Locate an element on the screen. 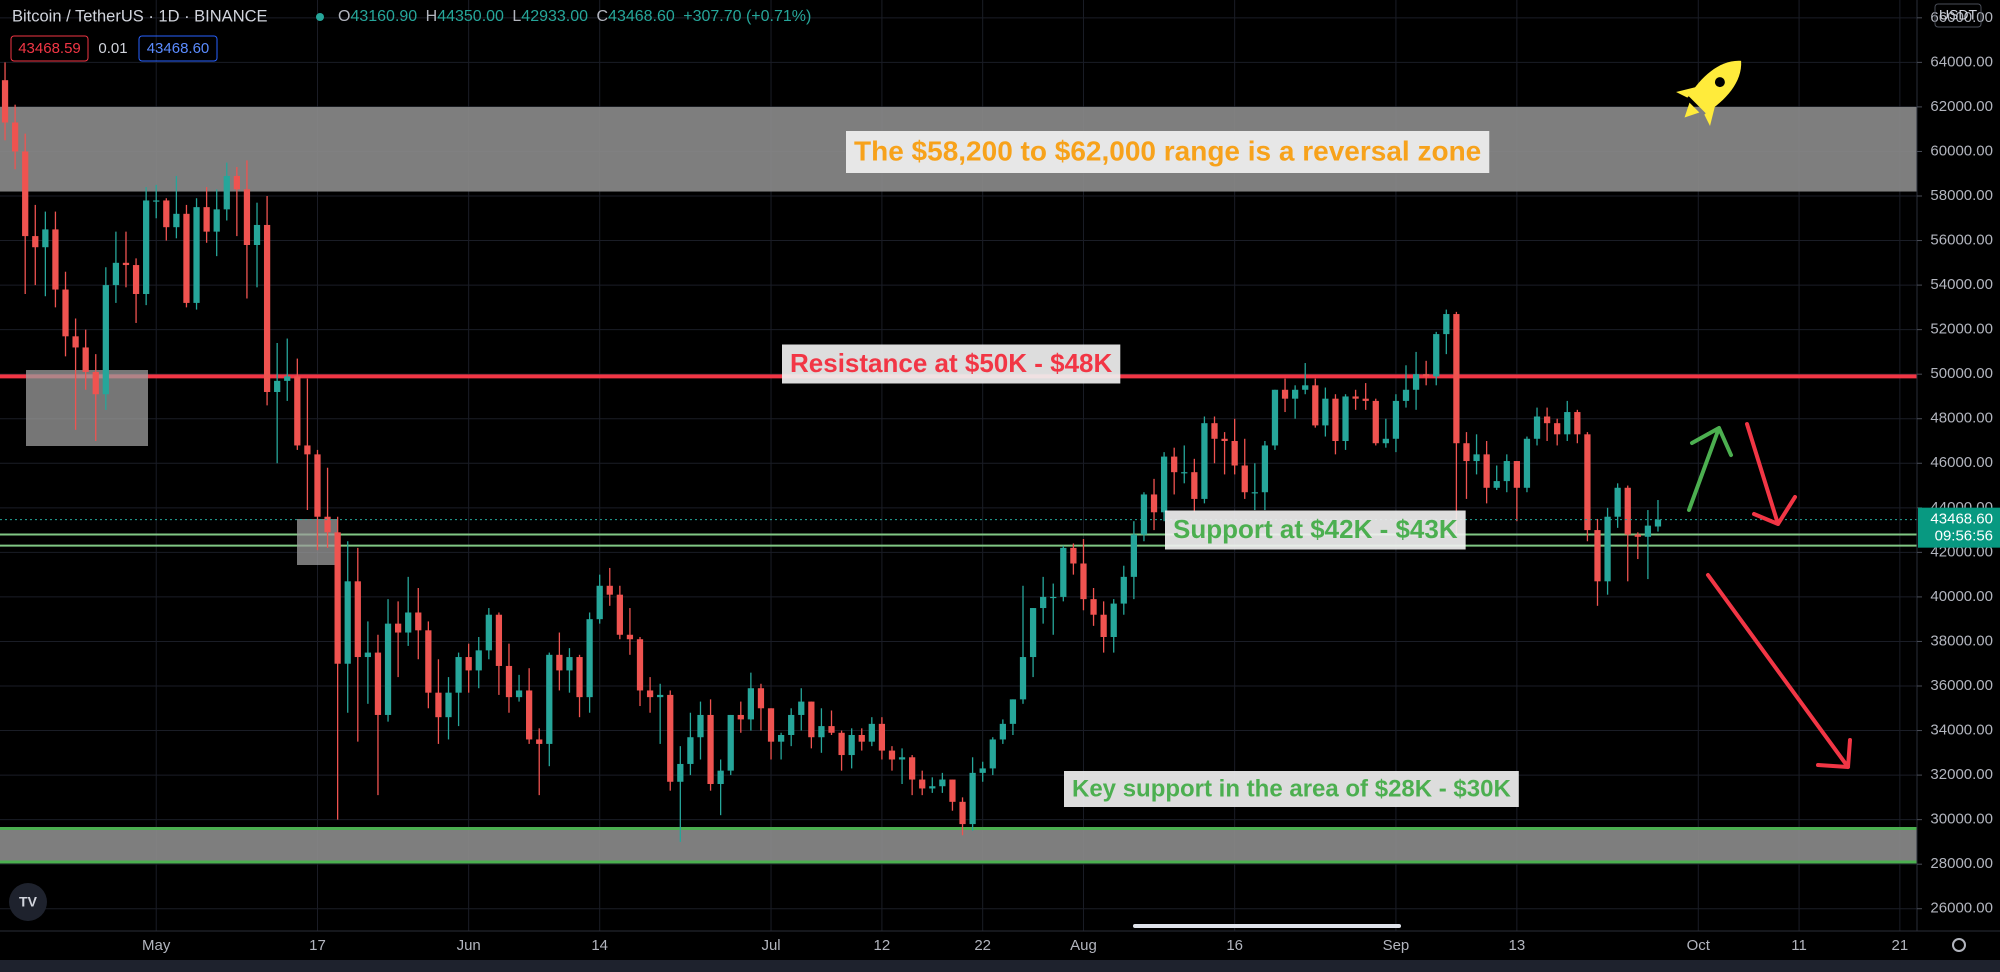 The height and width of the screenshot is (972, 2000). y-tick-label: 52000.00 is located at coordinates (1961, 329).